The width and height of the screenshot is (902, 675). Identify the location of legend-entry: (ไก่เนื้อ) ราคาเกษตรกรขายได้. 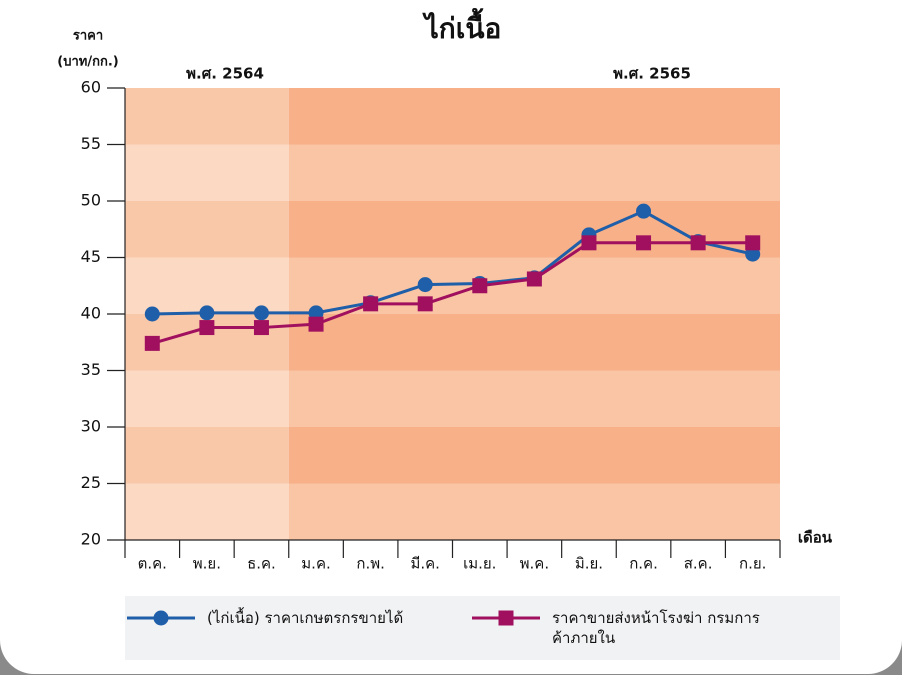
(264, 618).